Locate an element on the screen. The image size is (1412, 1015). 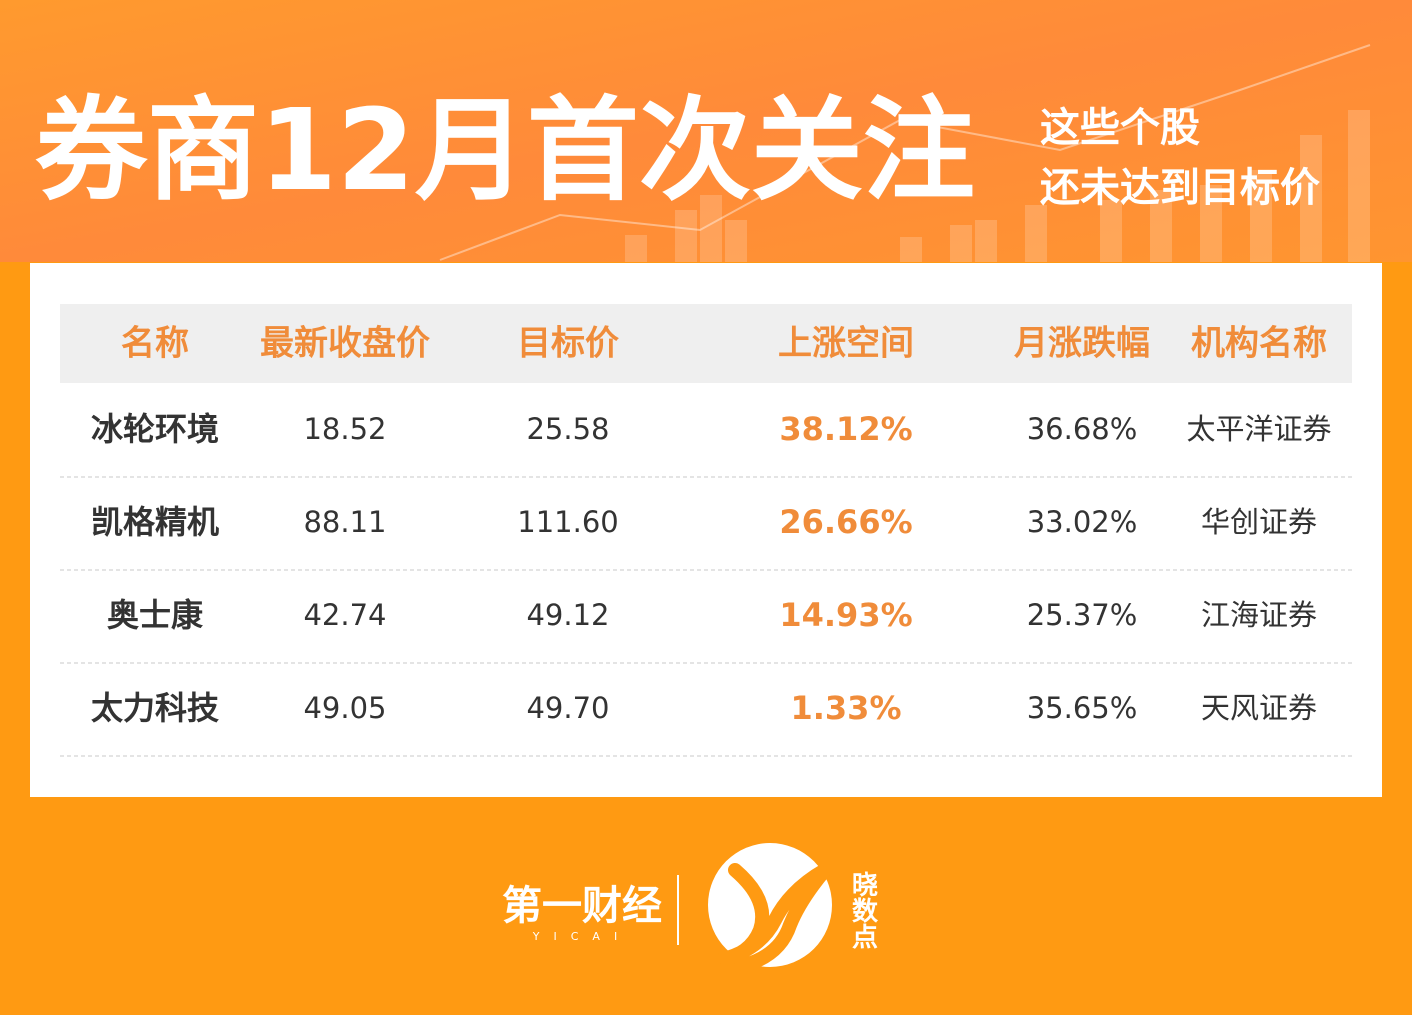
column-header: 最新收盘价 is located at coordinates (345, 344).